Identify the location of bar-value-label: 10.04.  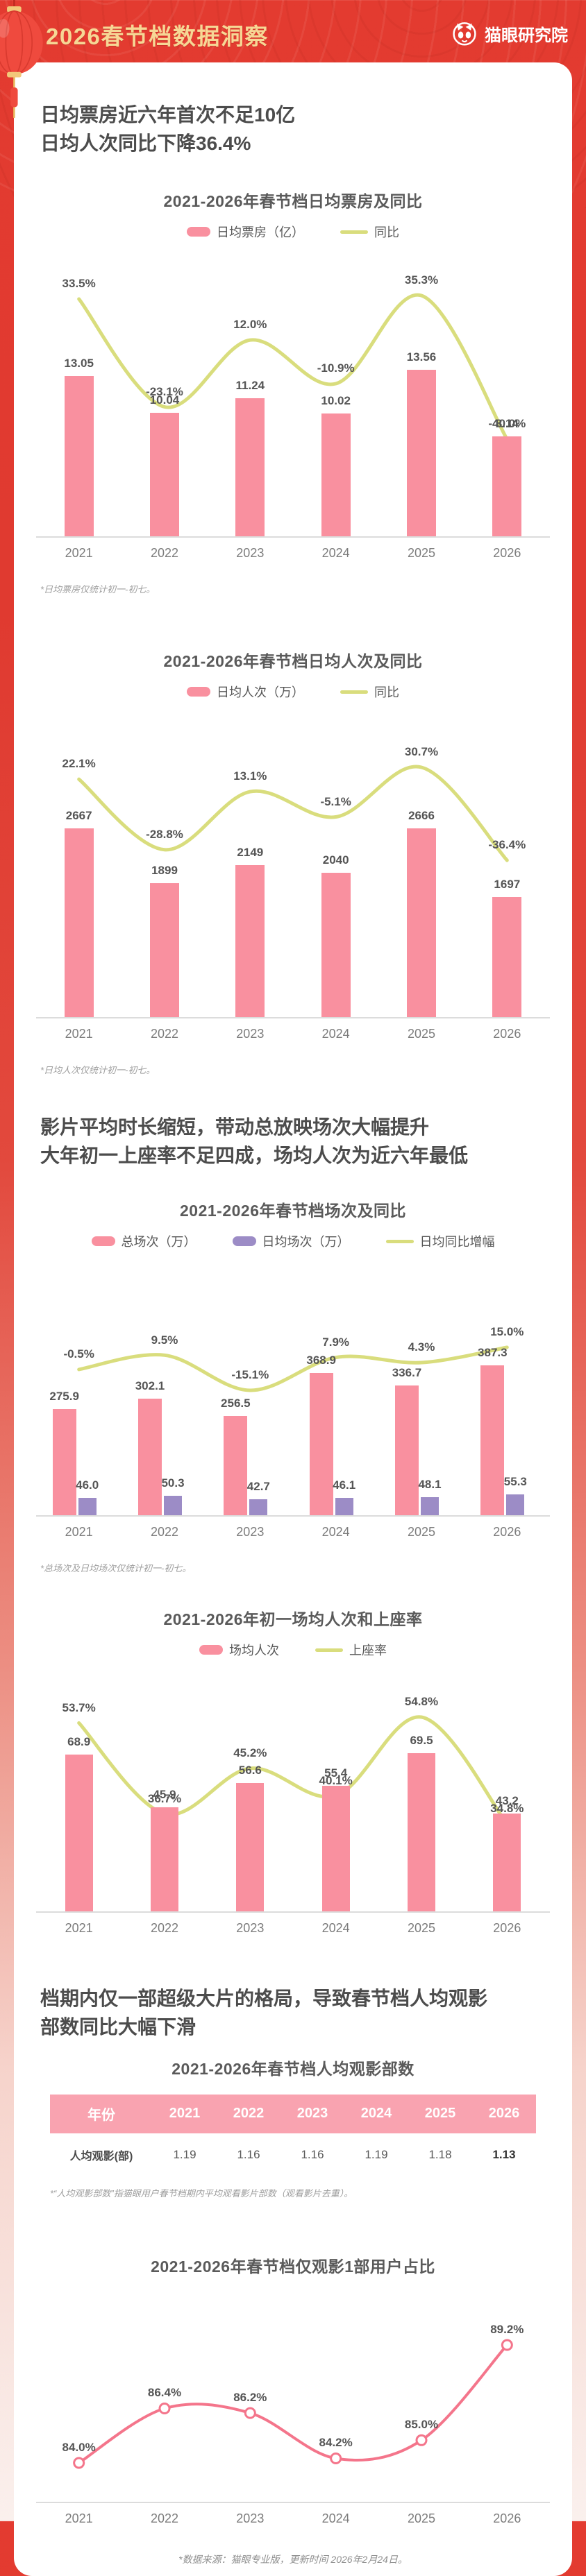
(164, 400).